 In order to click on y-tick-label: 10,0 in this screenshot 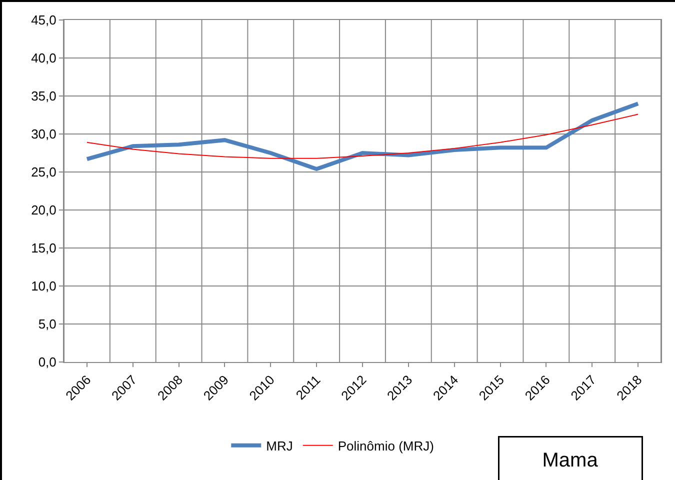, I will do `click(43, 286)`.